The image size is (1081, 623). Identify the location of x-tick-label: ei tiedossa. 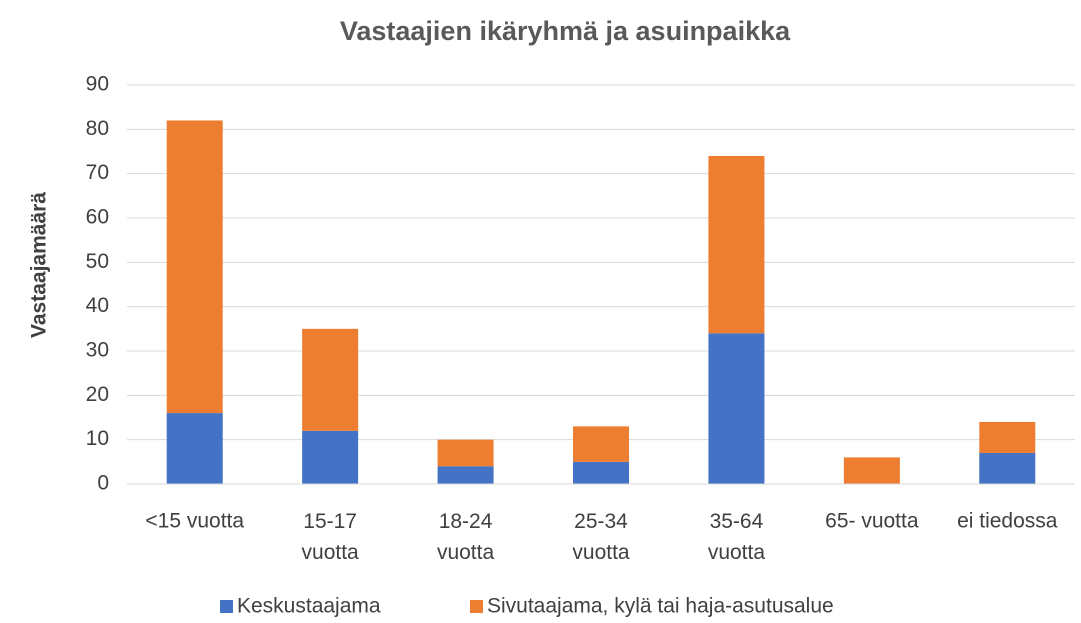
(1007, 521).